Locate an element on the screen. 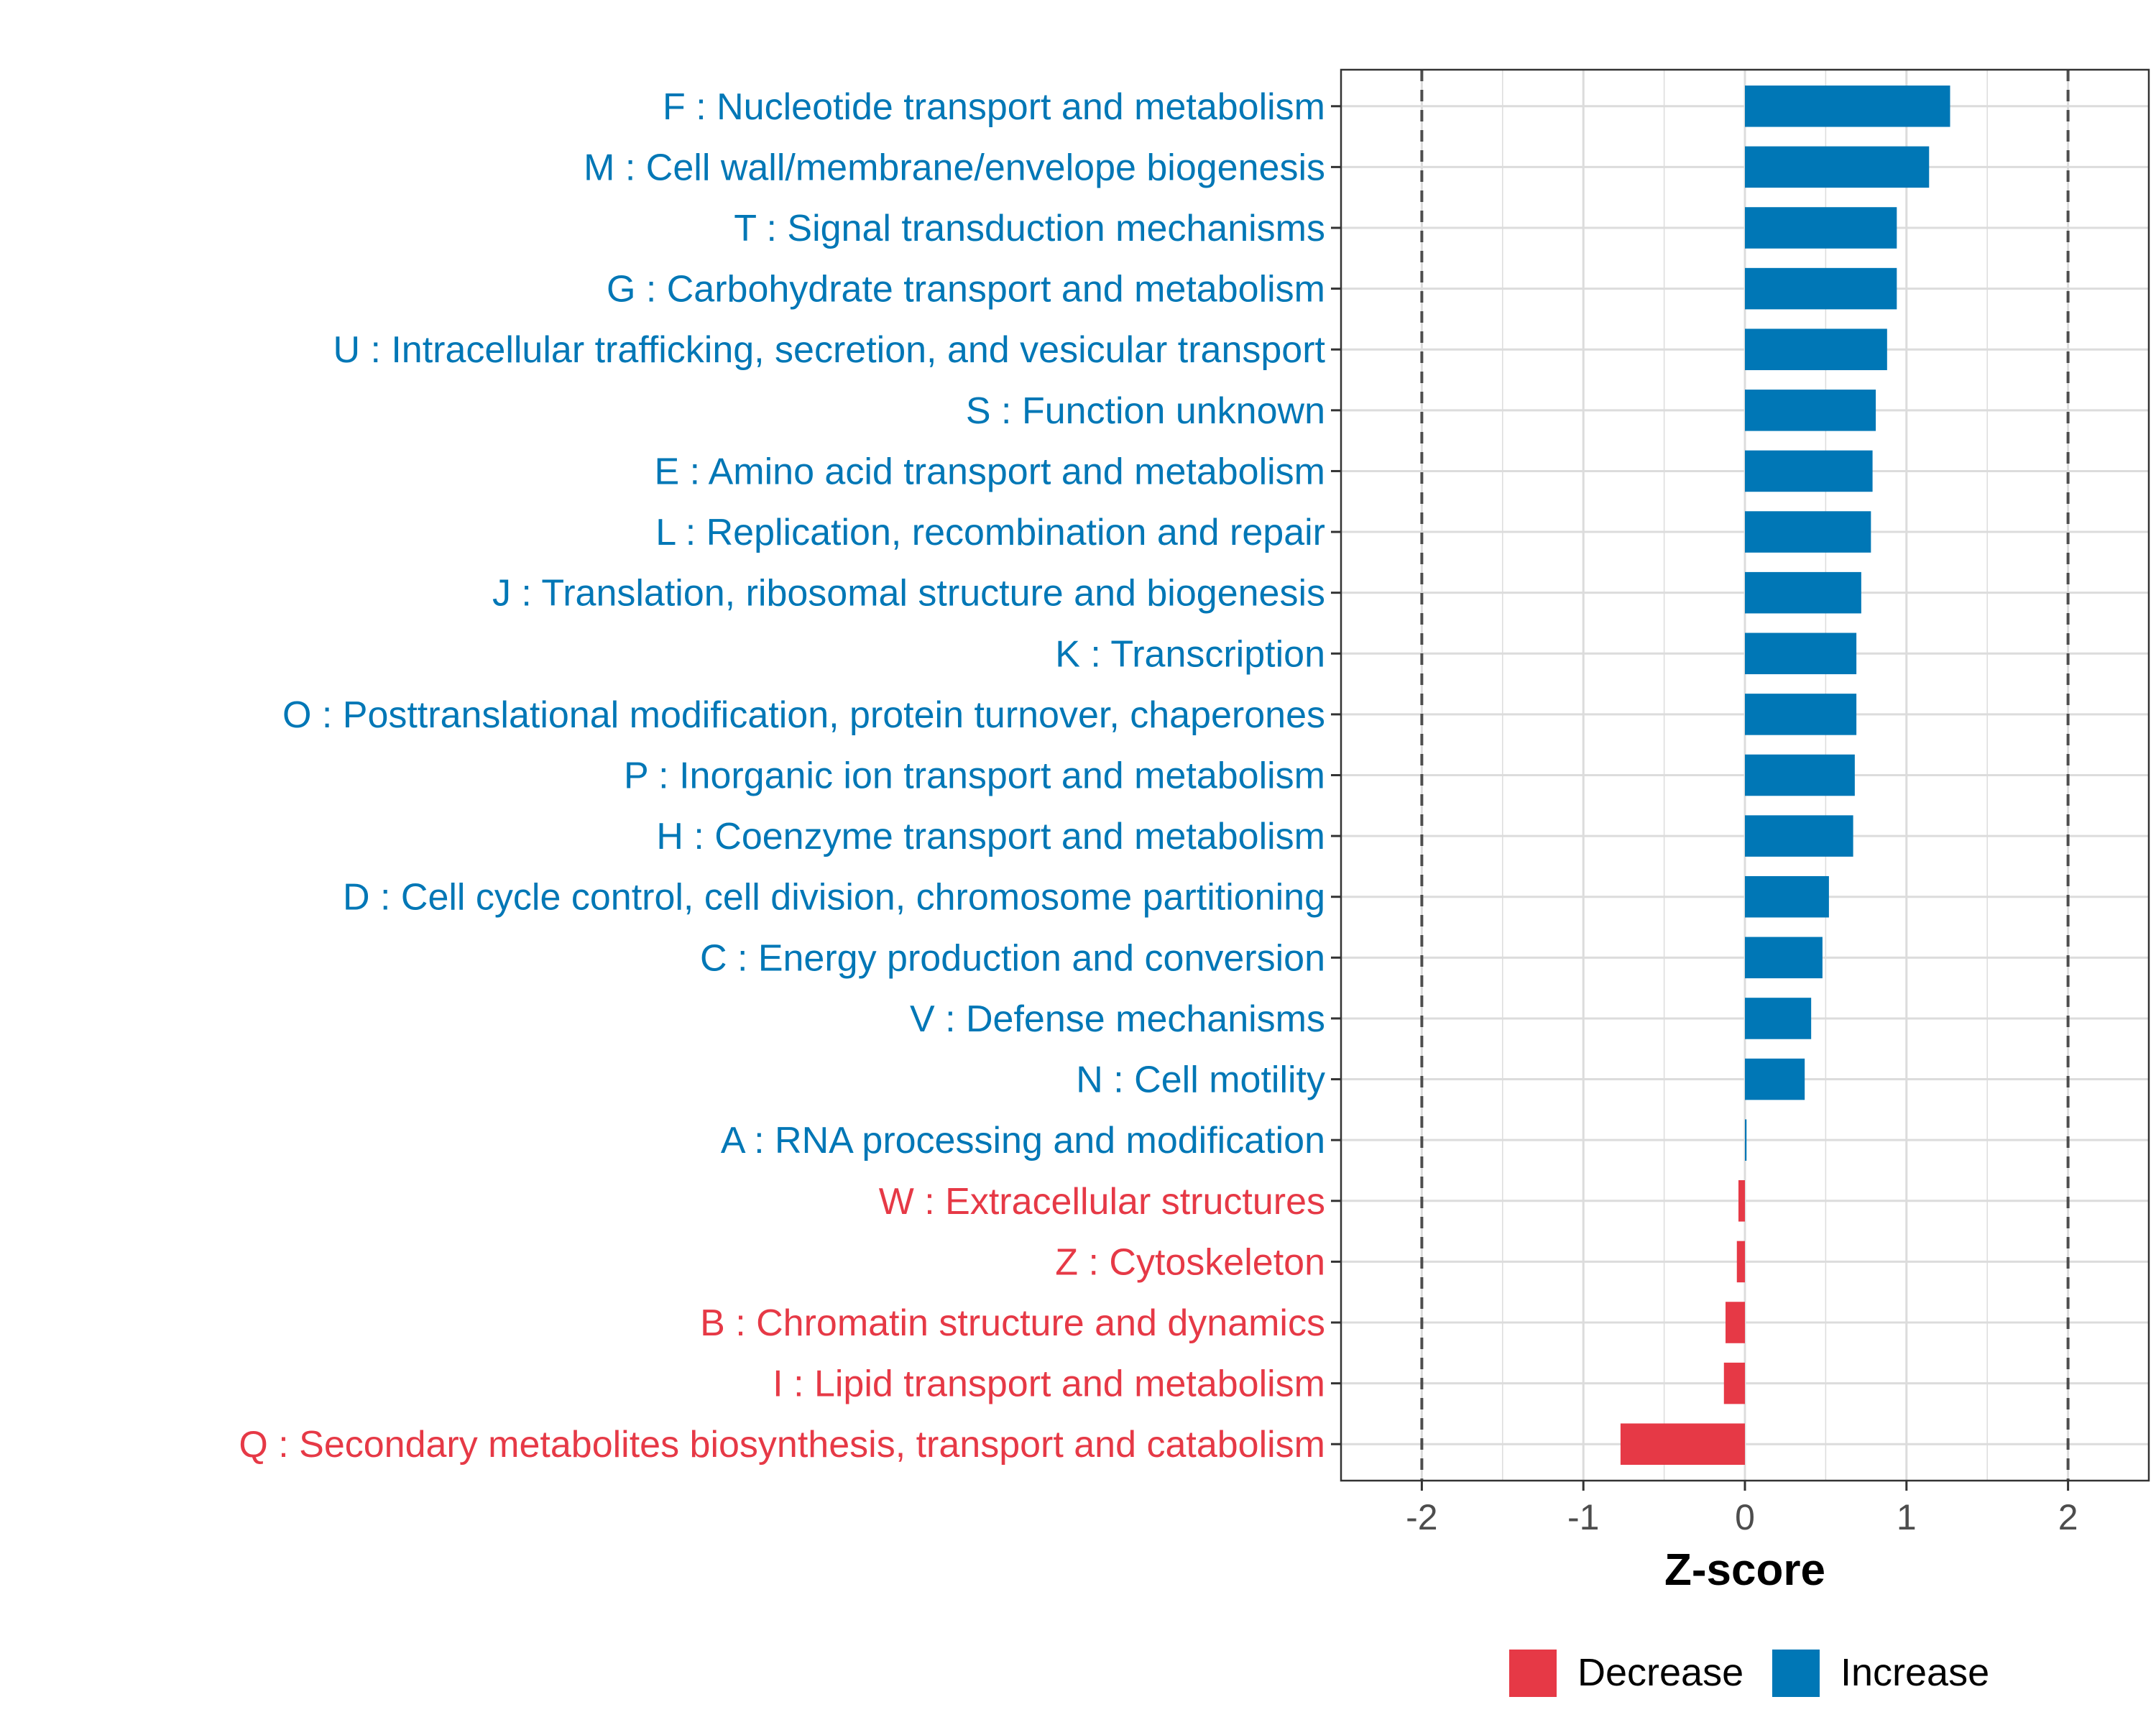  bar-e is located at coordinates (1809, 471).